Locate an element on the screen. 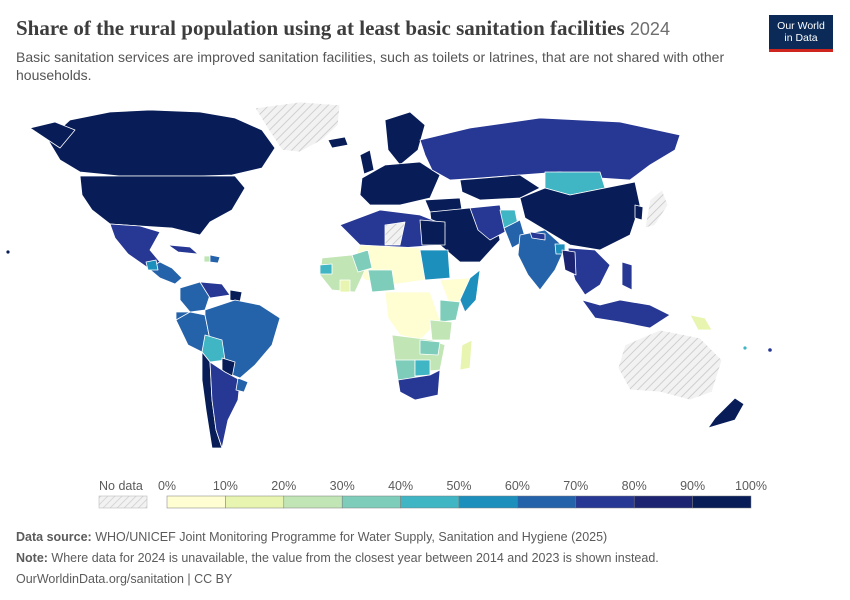 This screenshot has width=850, height=600. source-link: OurWorldinData.org/sanitation | CC BY is located at coordinates (124, 579).